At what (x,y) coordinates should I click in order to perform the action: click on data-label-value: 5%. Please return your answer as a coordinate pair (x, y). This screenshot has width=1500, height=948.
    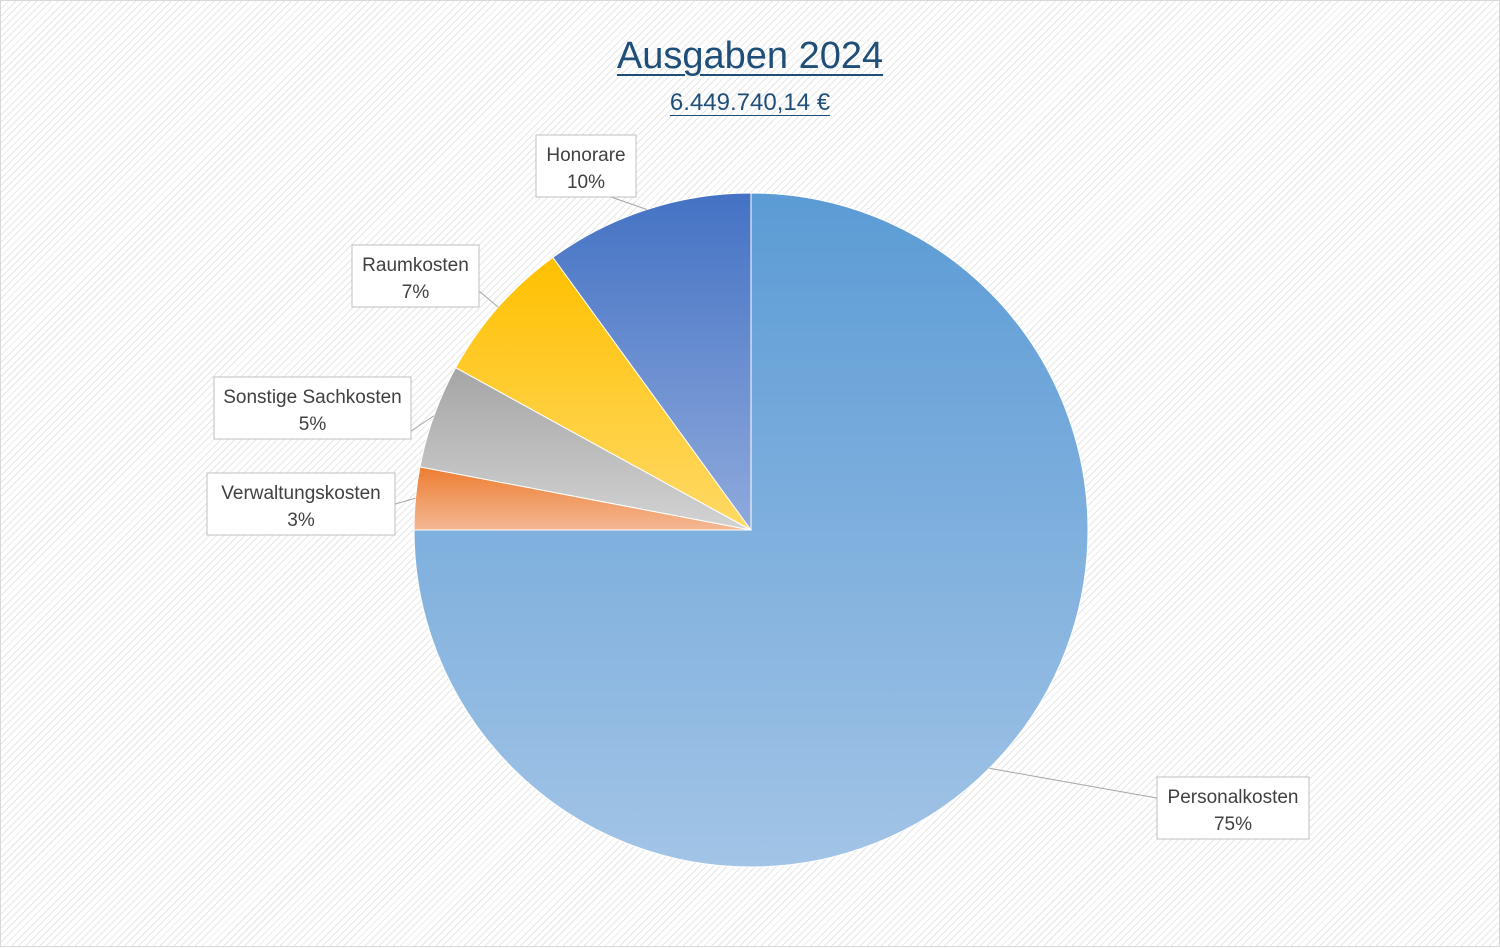
    Looking at the image, I should click on (313, 424).